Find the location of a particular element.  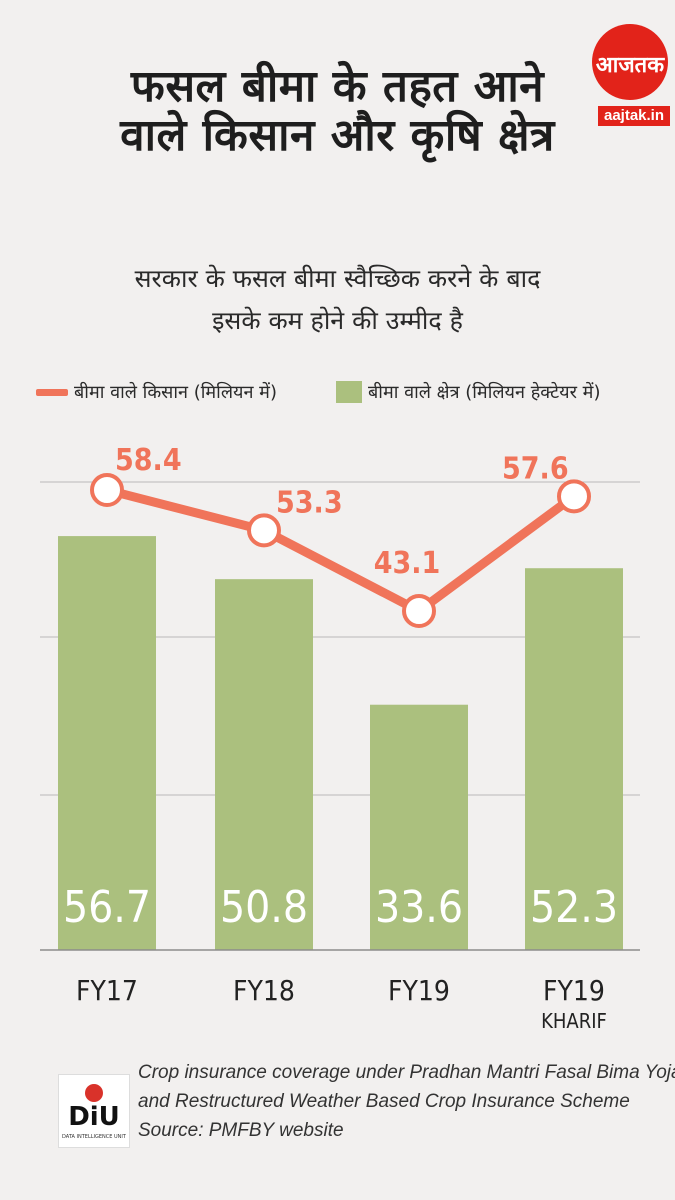

legend-line-swatch is located at coordinates (52, 392).